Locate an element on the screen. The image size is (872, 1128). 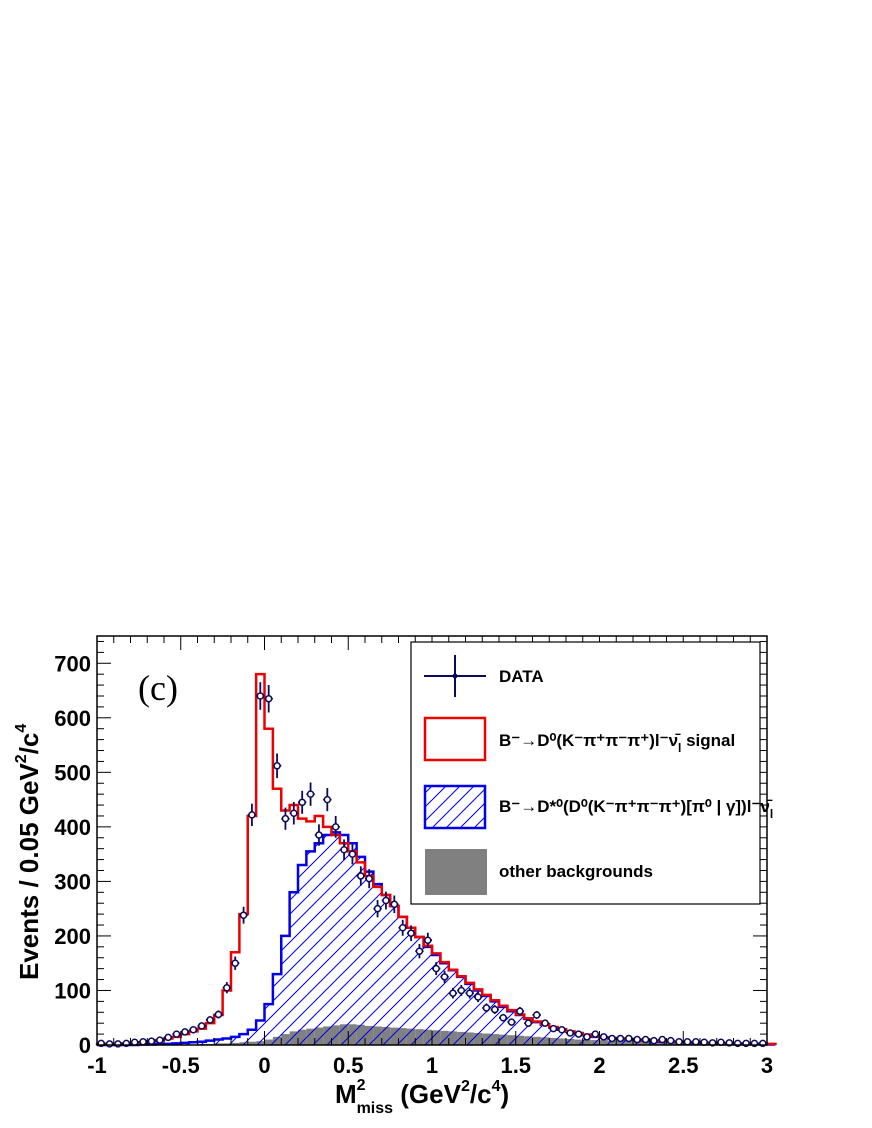
x-axis-title-close: ) is located at coordinates (504, 1094).